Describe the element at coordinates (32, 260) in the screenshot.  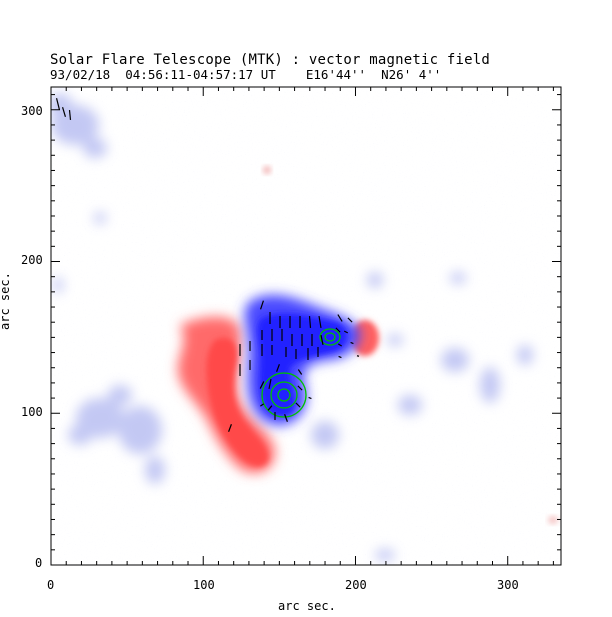
I see `y-tick-label: 200` at that location.